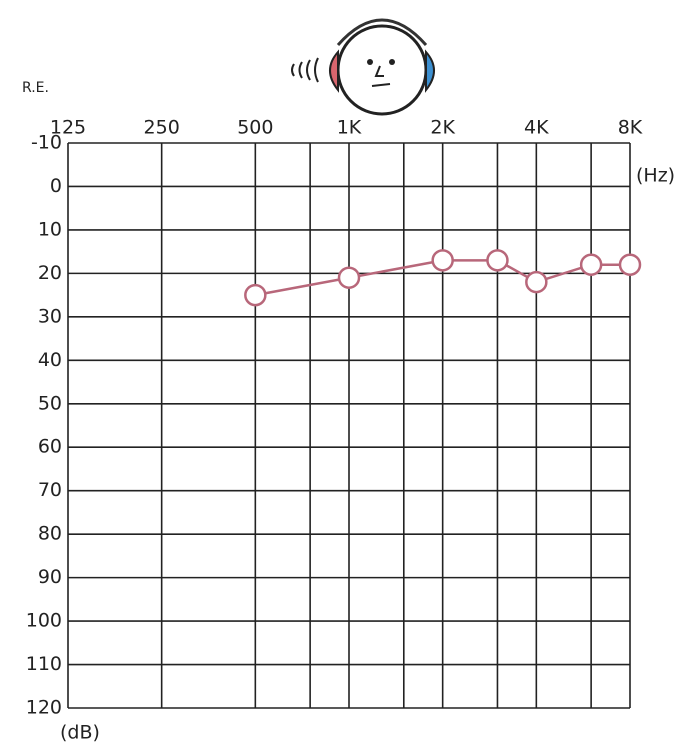  Describe the element at coordinates (80, 733) in the screenshot. I see `y-axis-label: (dB)` at that location.